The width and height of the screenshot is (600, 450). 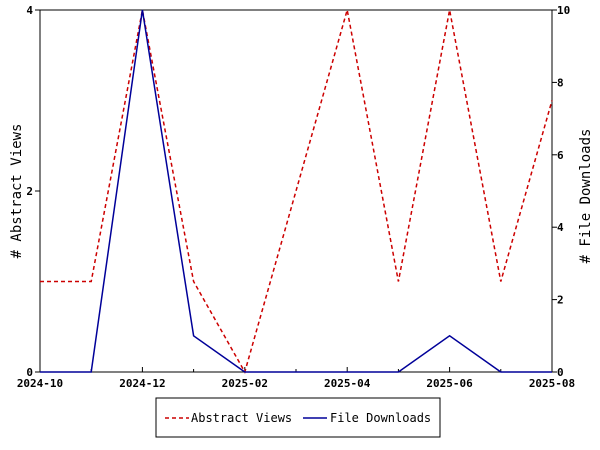 I want to click on y-axis-right-title: # File Downloads, so click(x=586, y=196).